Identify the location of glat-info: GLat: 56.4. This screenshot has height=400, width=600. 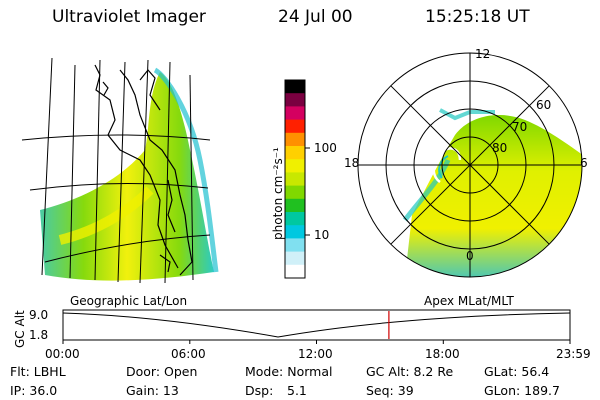
(517, 371).